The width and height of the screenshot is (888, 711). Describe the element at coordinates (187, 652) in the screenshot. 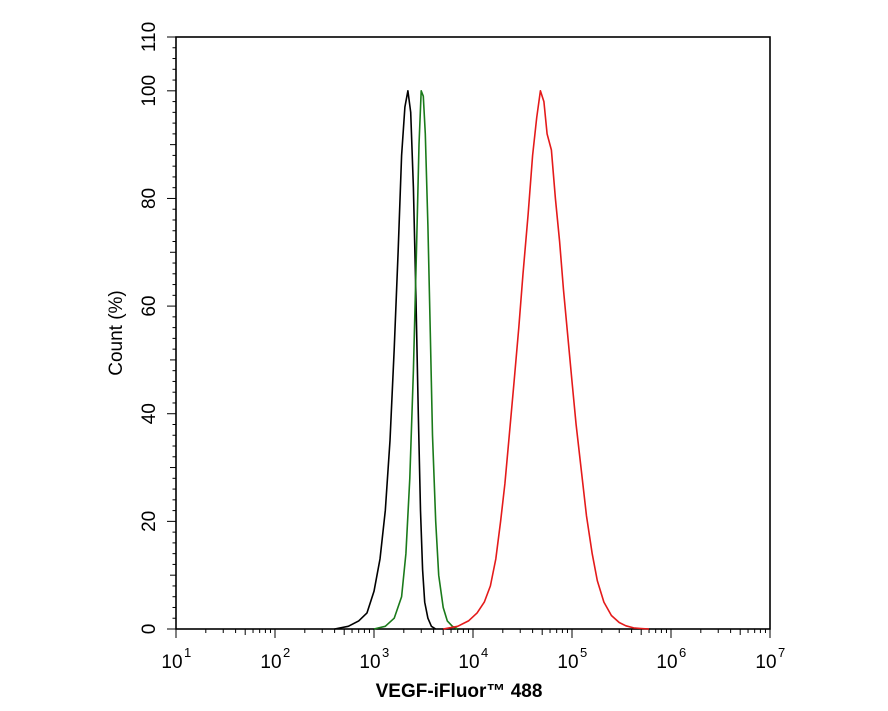

I see `x-tick-exponent: 1` at that location.